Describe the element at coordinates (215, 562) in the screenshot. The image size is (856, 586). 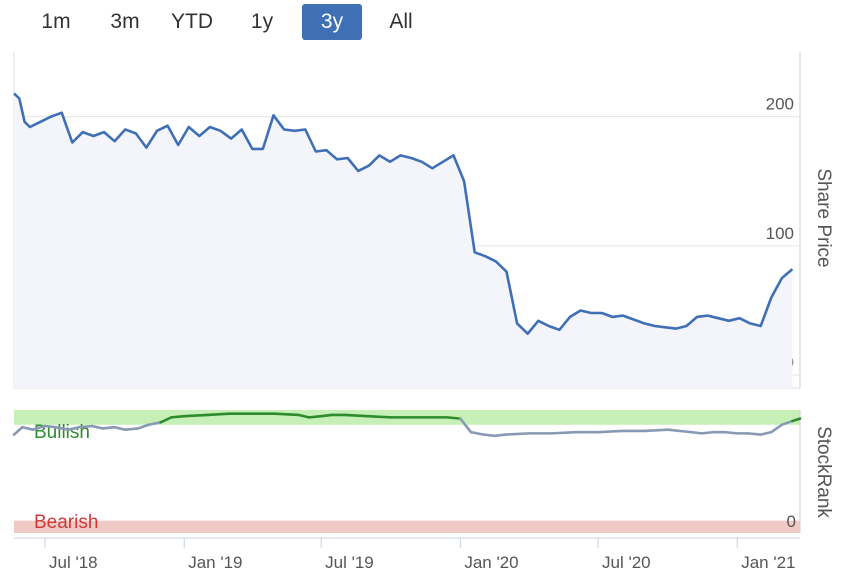
I see `x-tick-label: Jan '19` at that location.